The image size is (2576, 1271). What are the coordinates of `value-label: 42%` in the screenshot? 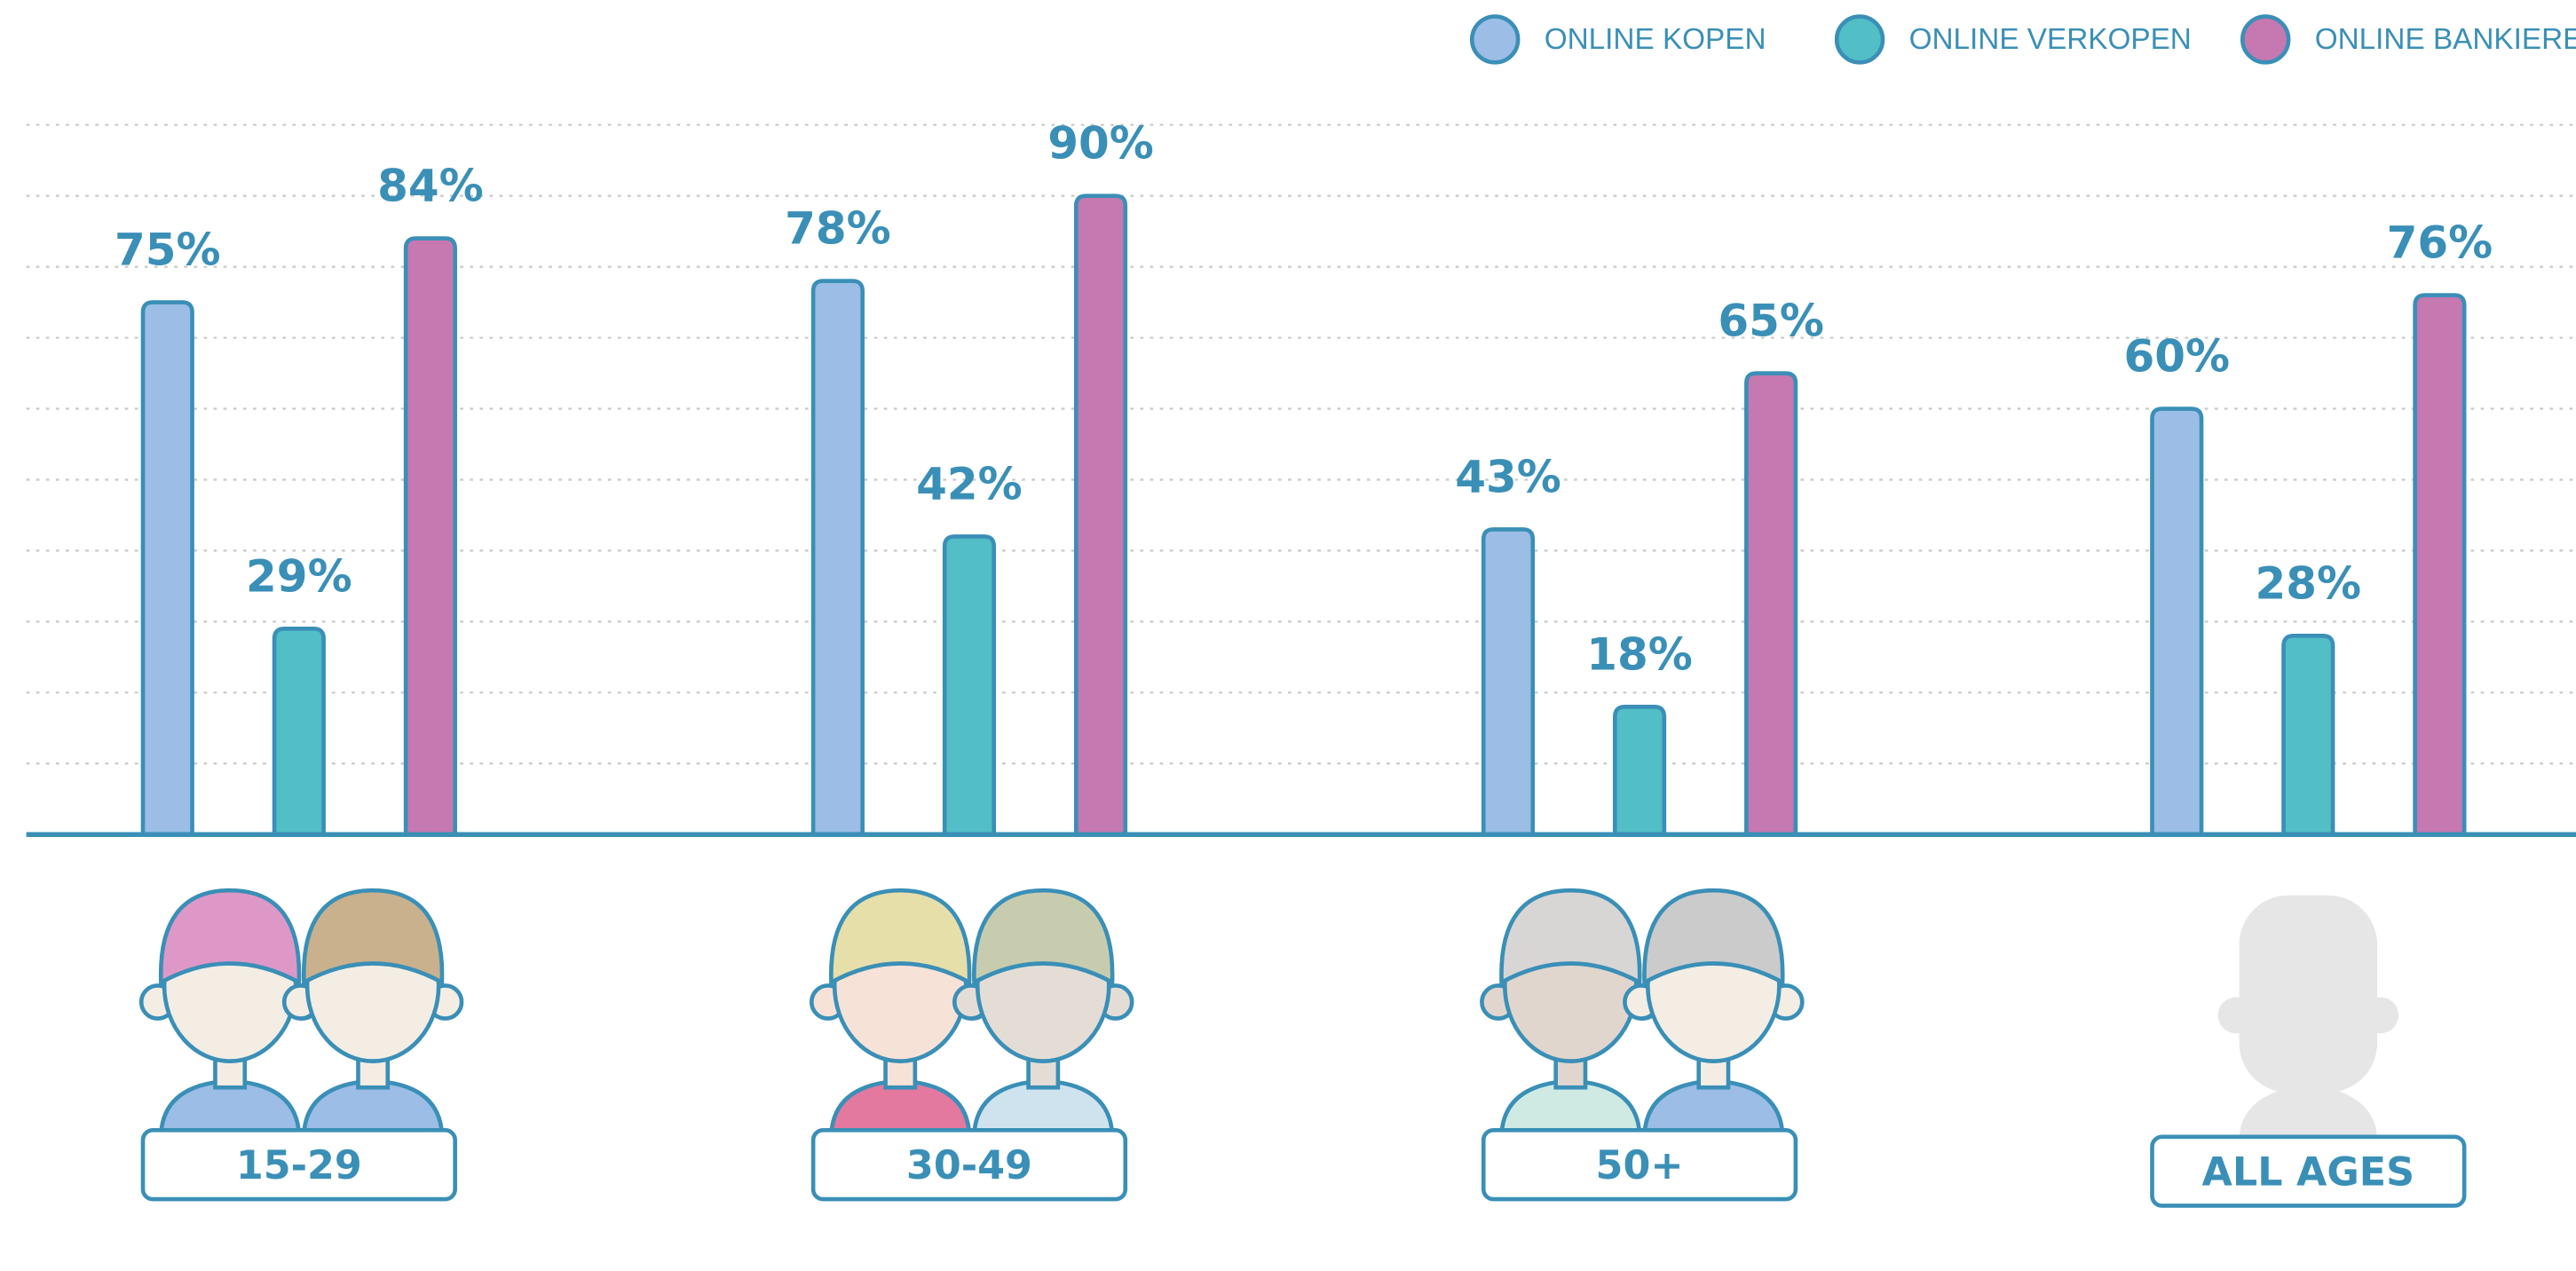 It's located at (969, 483).